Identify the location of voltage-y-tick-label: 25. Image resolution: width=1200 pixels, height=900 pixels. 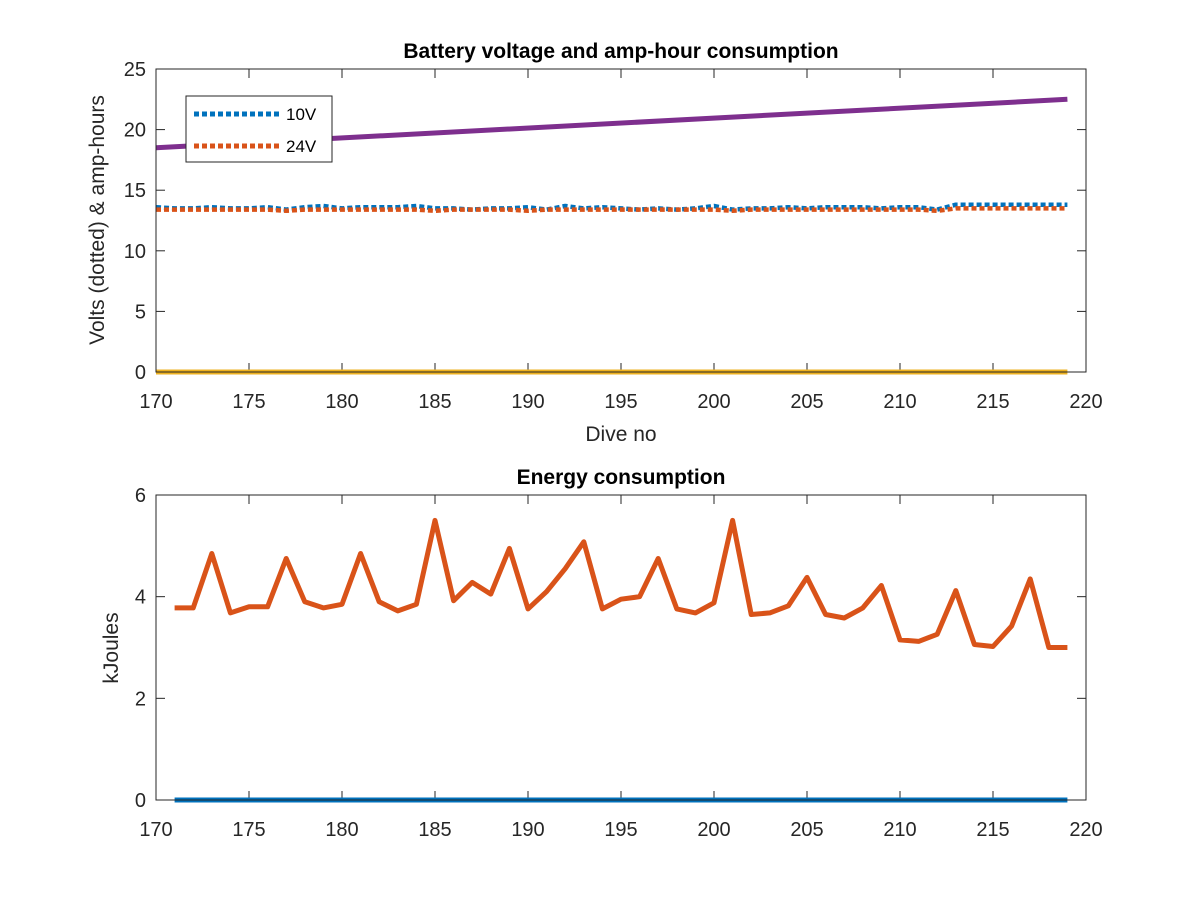
(135, 70).